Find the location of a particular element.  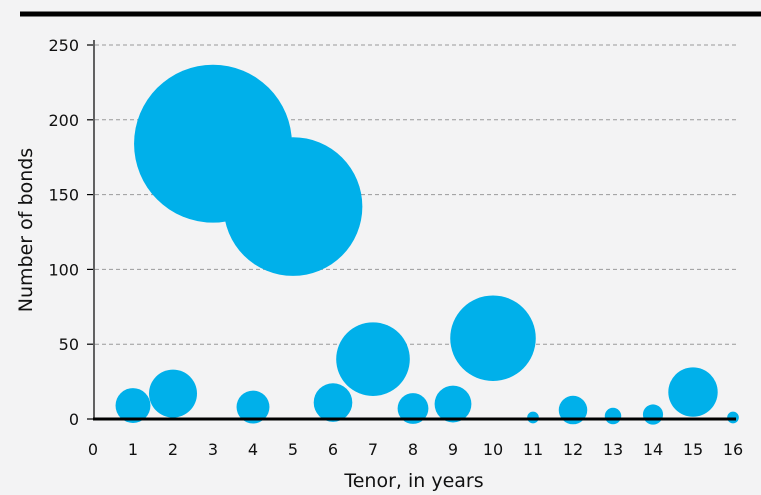

y-tick-label: 50 is located at coordinates (69, 344).